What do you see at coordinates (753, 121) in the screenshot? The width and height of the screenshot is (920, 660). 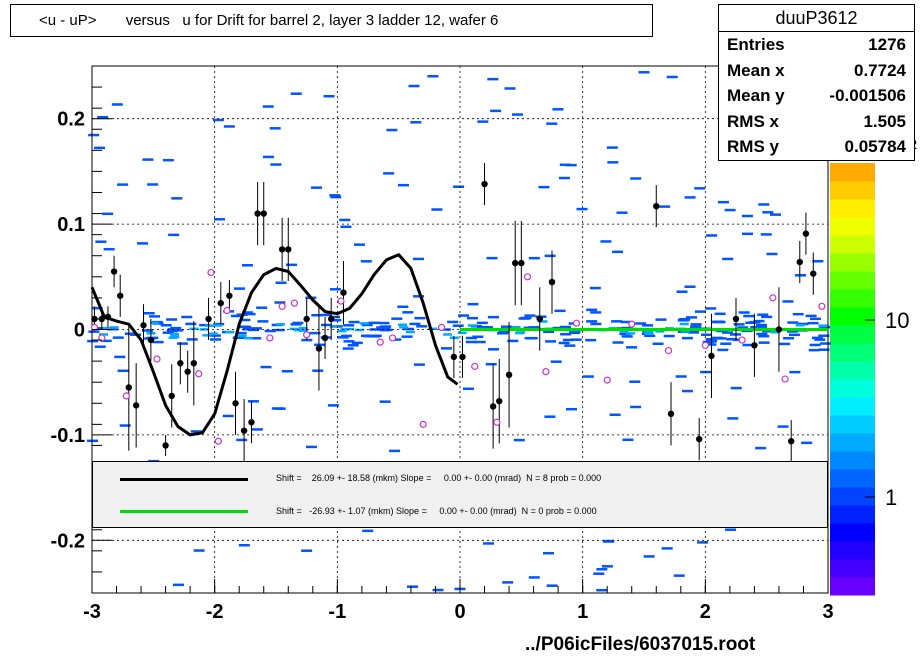 I see `stats-label: RMS x` at bounding box center [753, 121].